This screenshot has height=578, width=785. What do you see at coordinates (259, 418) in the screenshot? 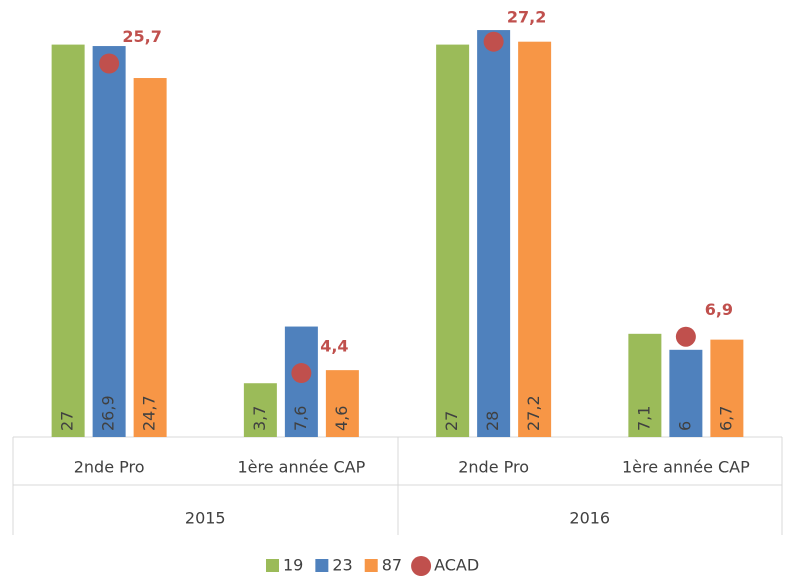
I see `data-label: 3,7` at bounding box center [259, 418].